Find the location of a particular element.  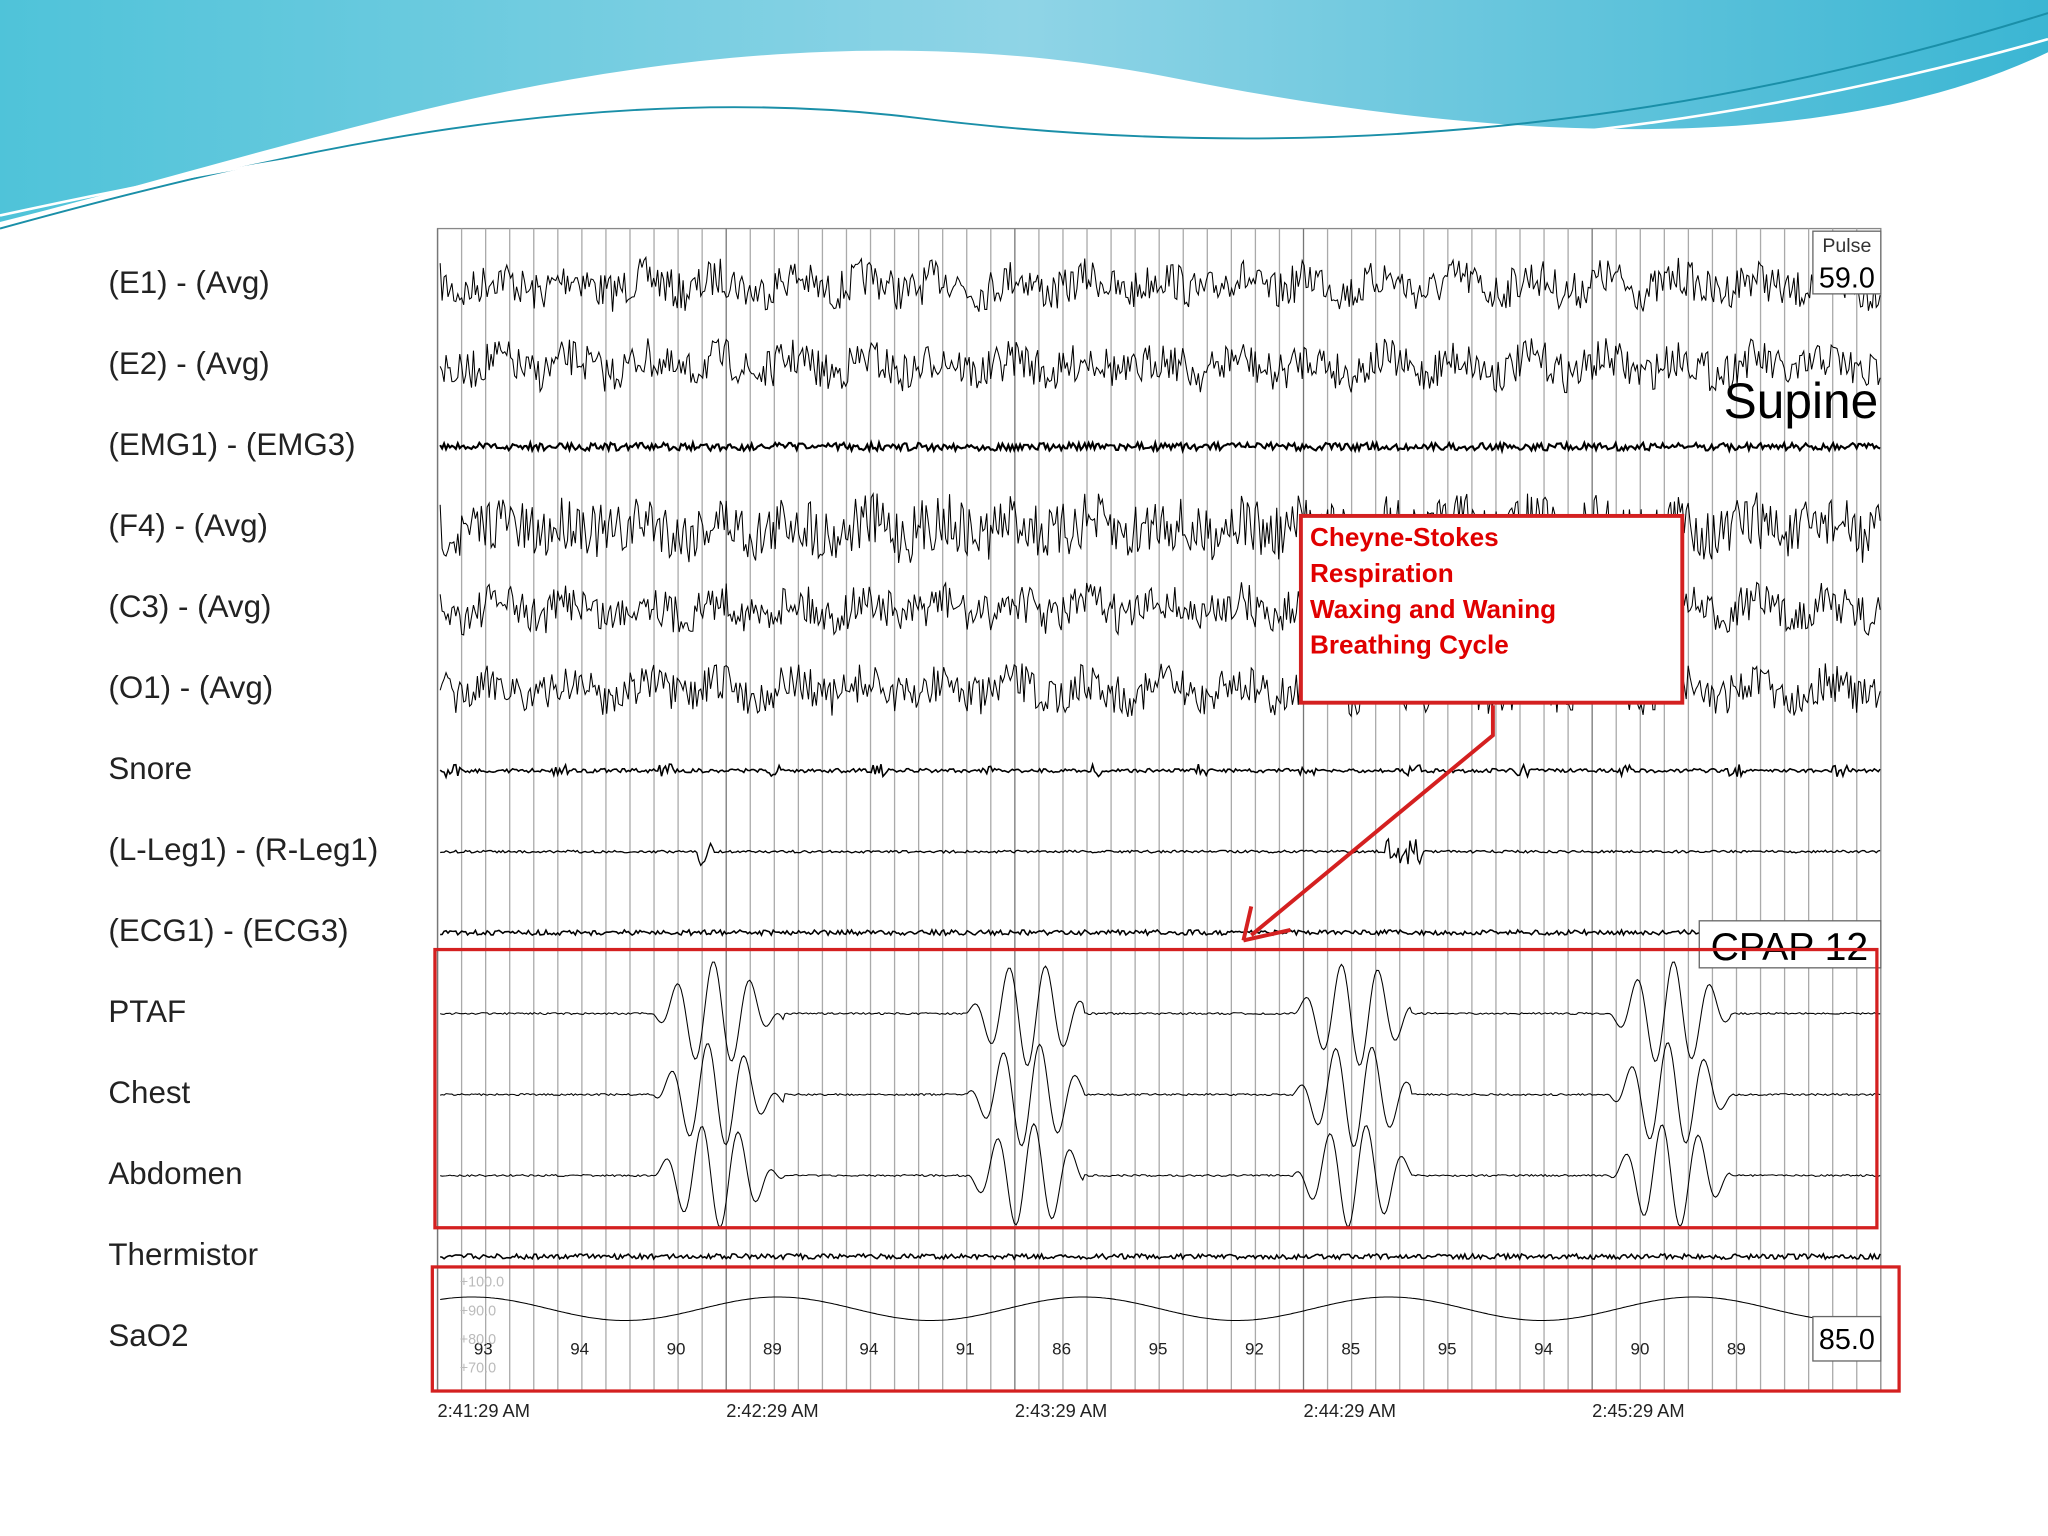

channel-label: Chest is located at coordinates (149, 1092).